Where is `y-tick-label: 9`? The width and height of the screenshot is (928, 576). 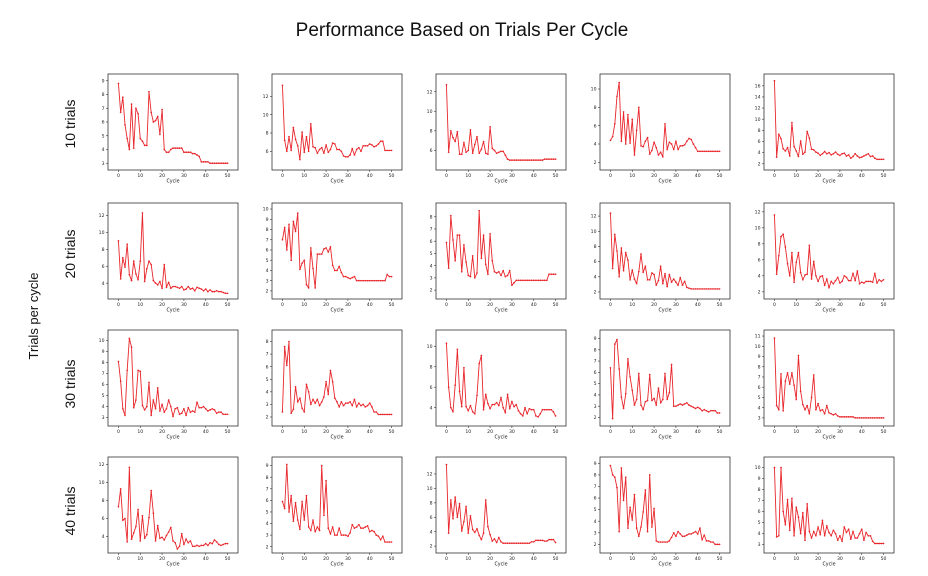 y-tick-label: 9 is located at coordinates (267, 466).